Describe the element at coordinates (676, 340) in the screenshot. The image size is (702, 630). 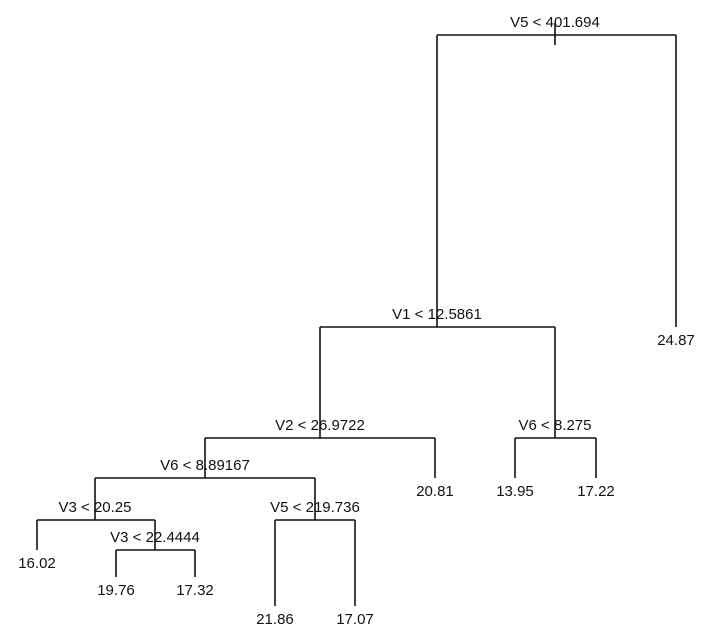
I see `leaf-label: 24.87` at that location.